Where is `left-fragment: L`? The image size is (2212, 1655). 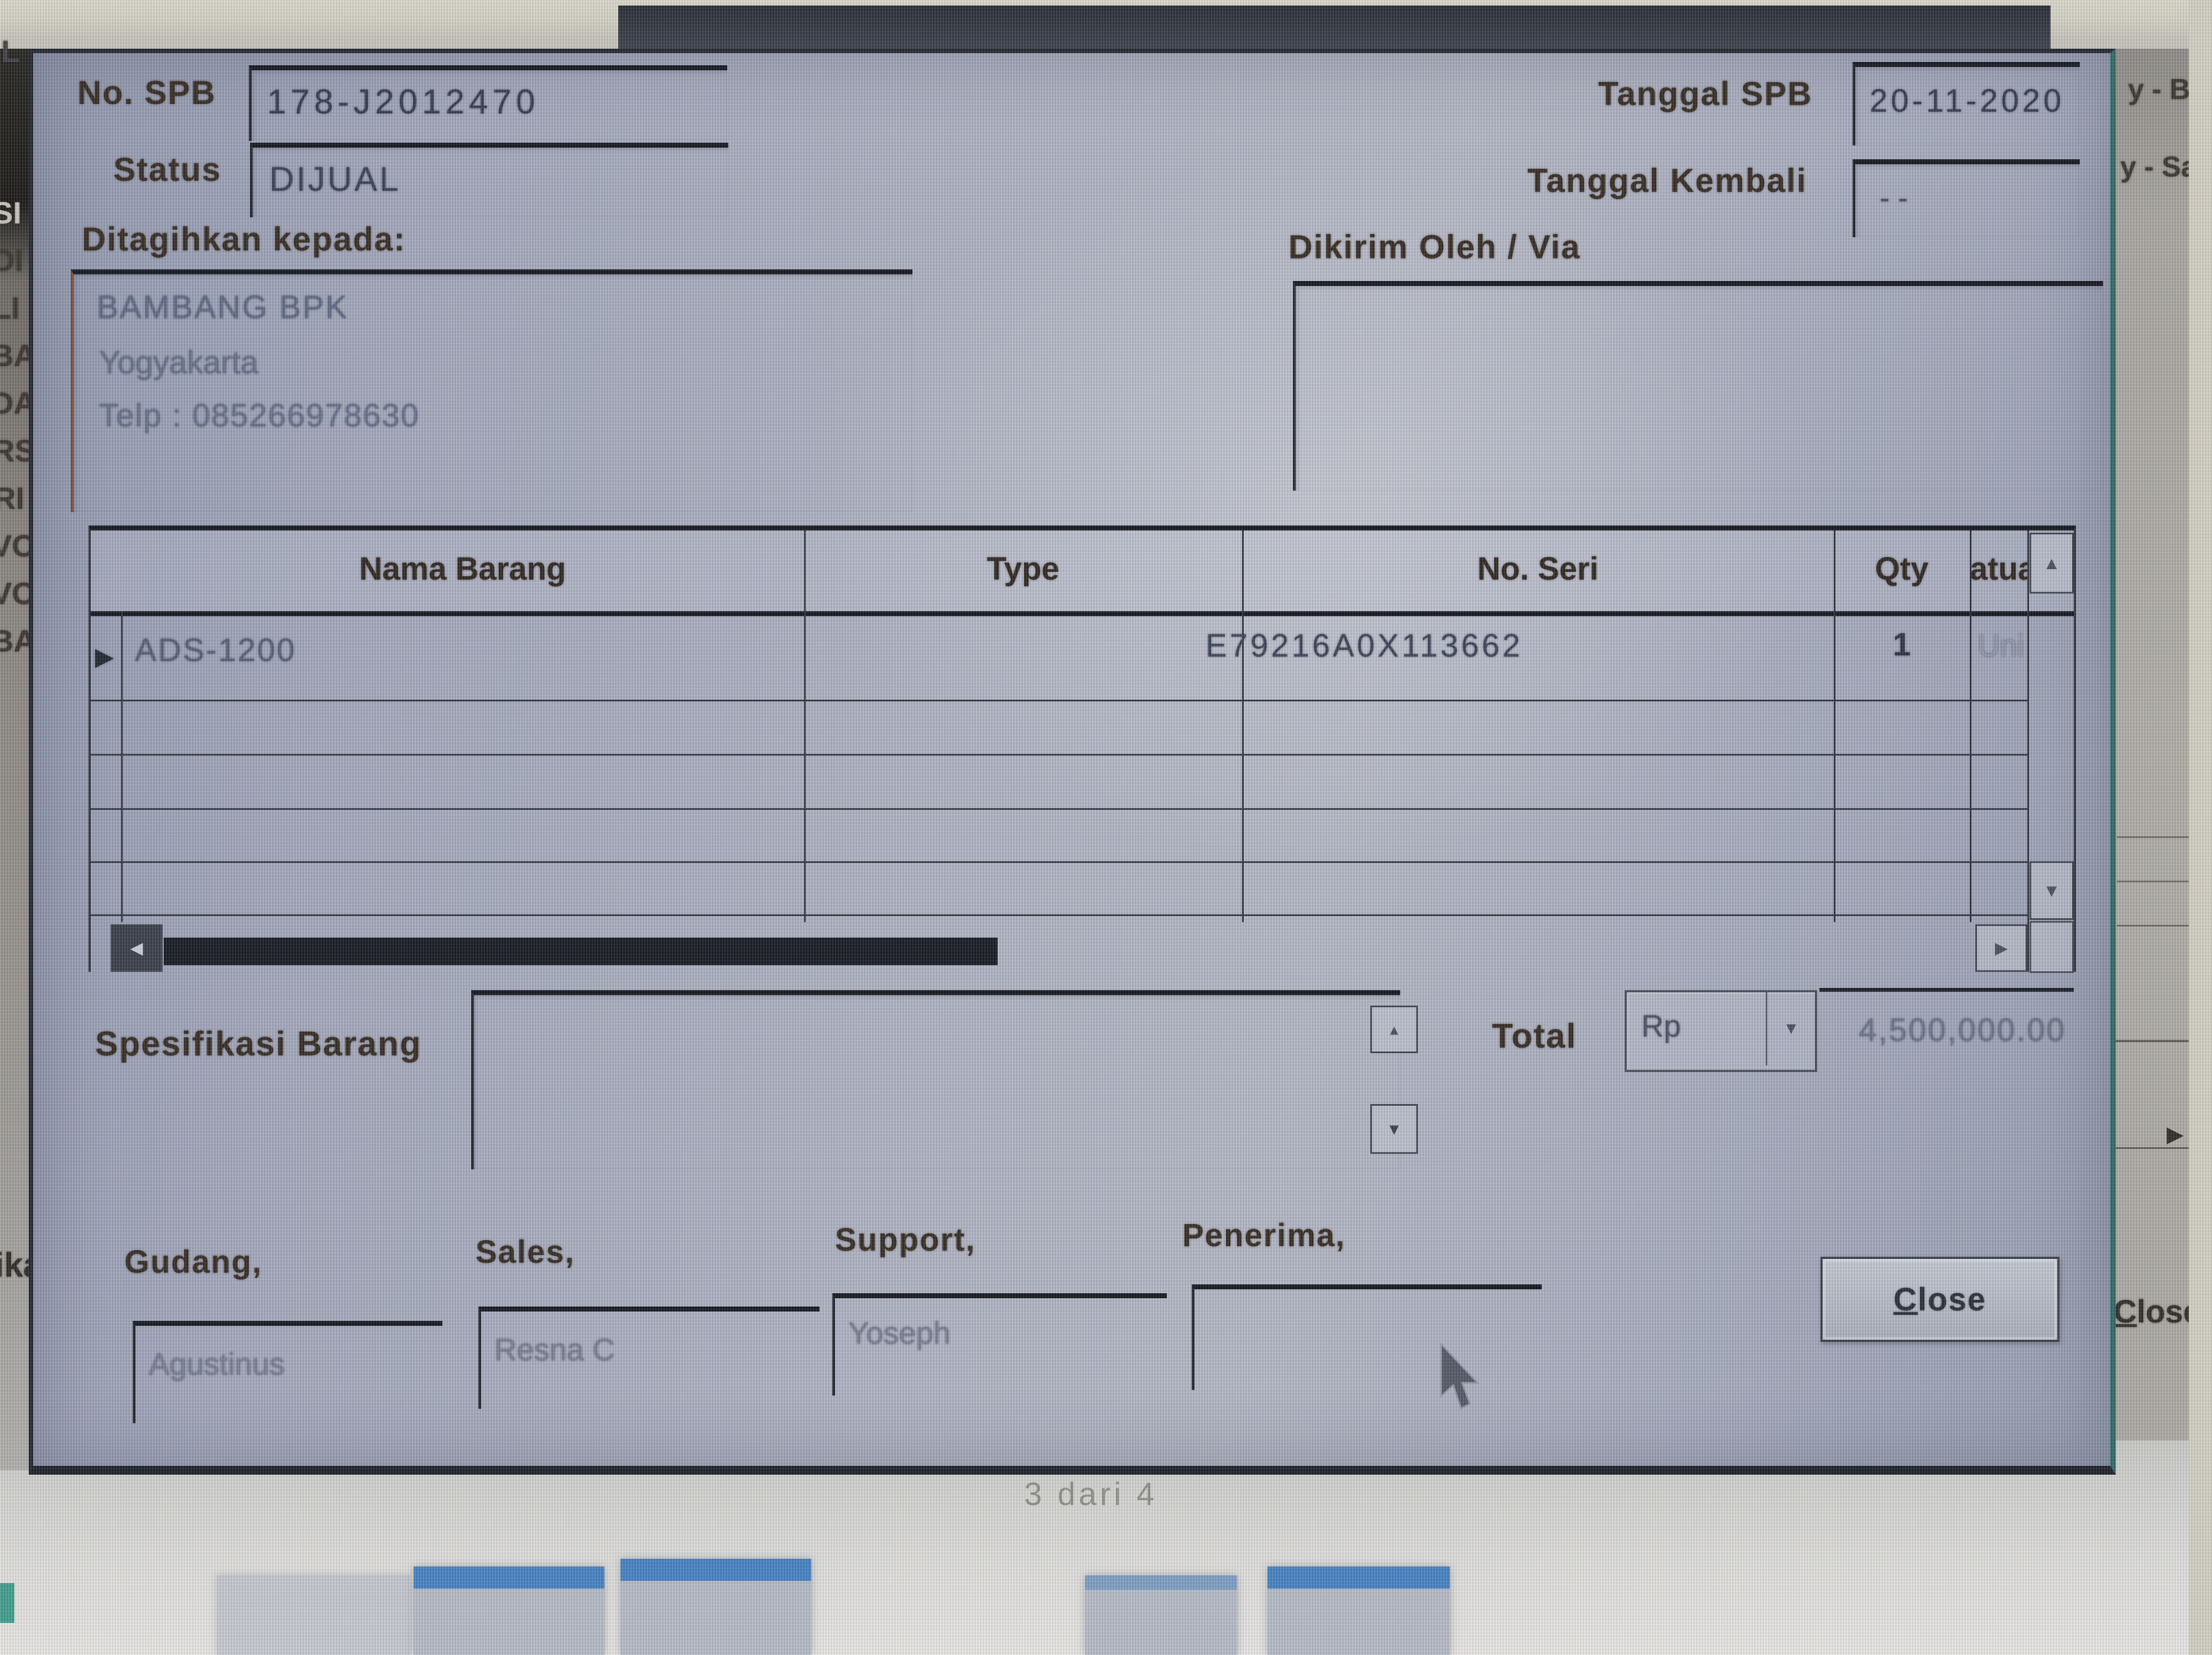 left-fragment: L is located at coordinates (11, 51).